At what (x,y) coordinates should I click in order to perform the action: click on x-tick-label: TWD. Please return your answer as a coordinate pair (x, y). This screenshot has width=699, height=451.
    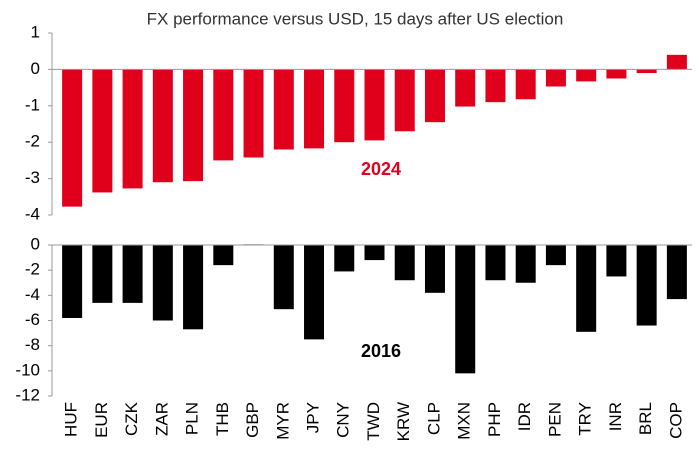
    Looking at the image, I should click on (373, 421).